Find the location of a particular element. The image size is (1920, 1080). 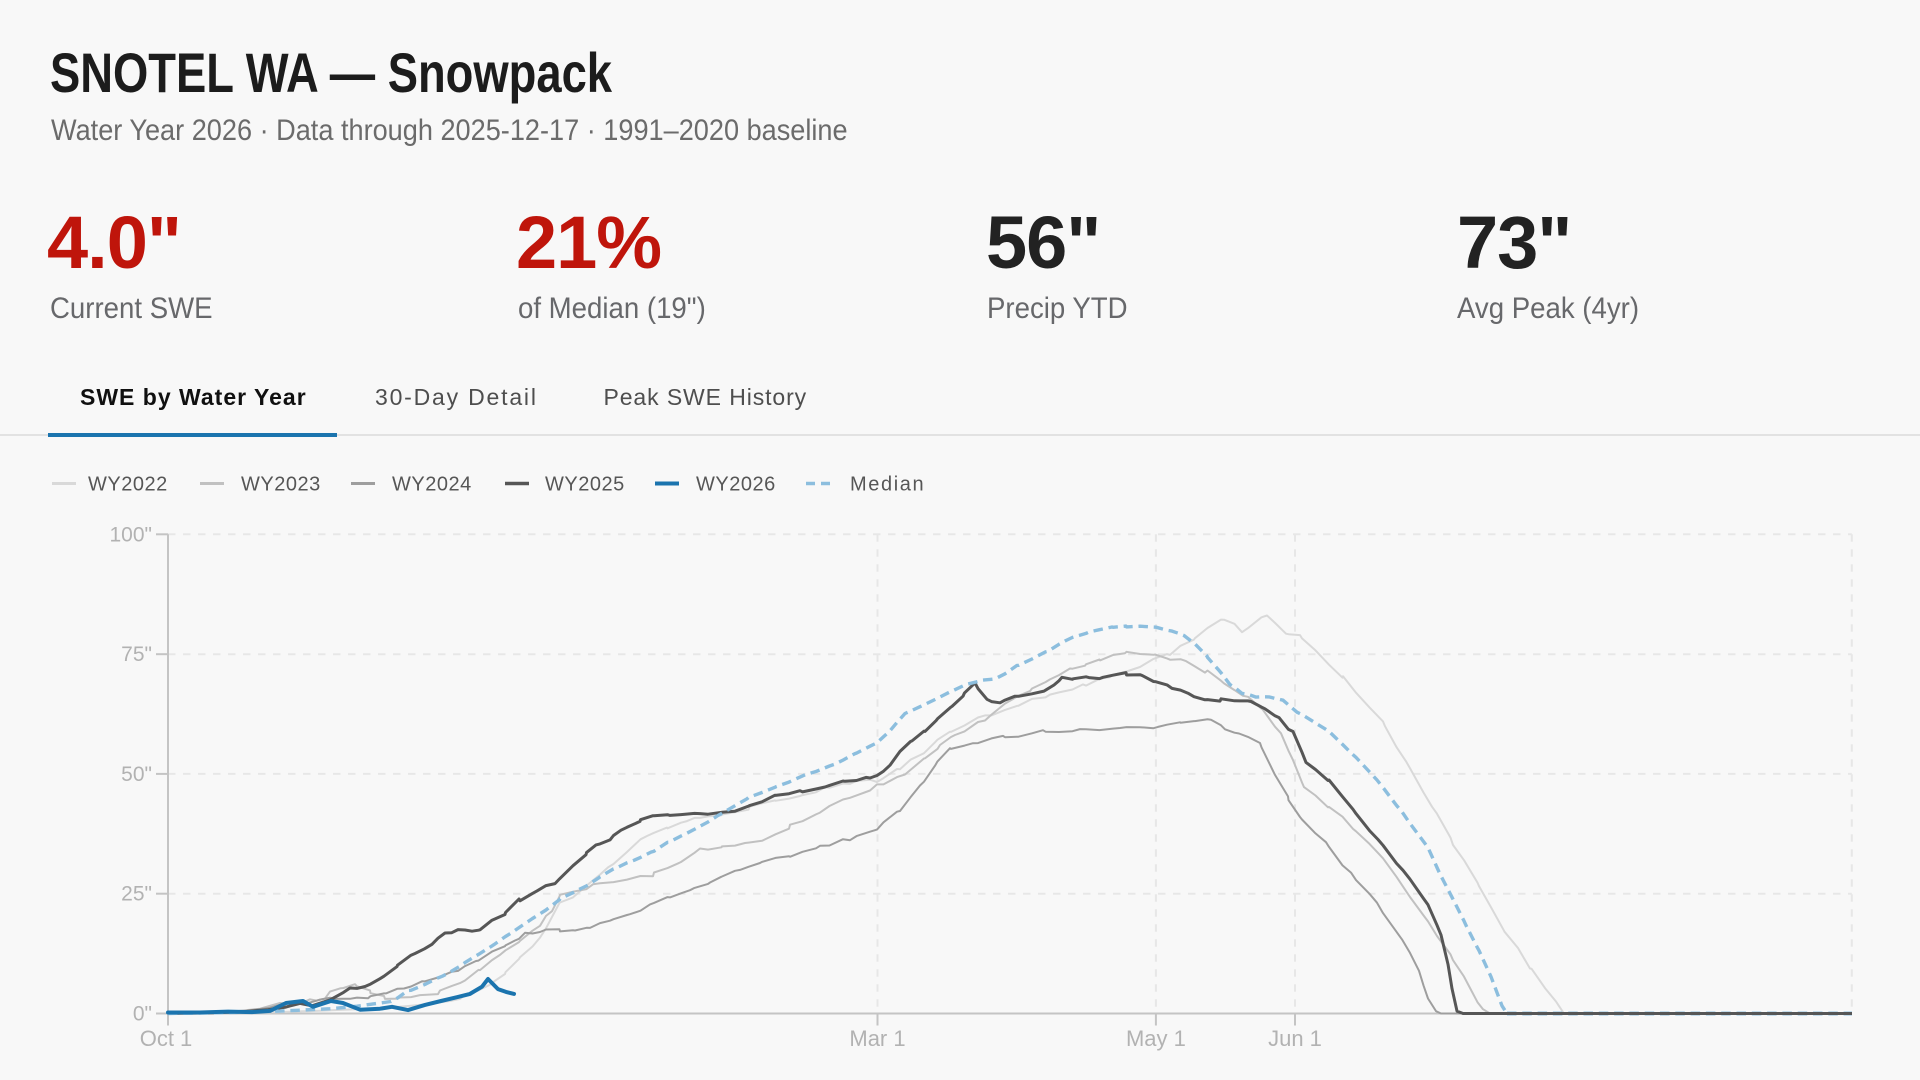

svg-text: 25" is located at coordinates (136, 894).